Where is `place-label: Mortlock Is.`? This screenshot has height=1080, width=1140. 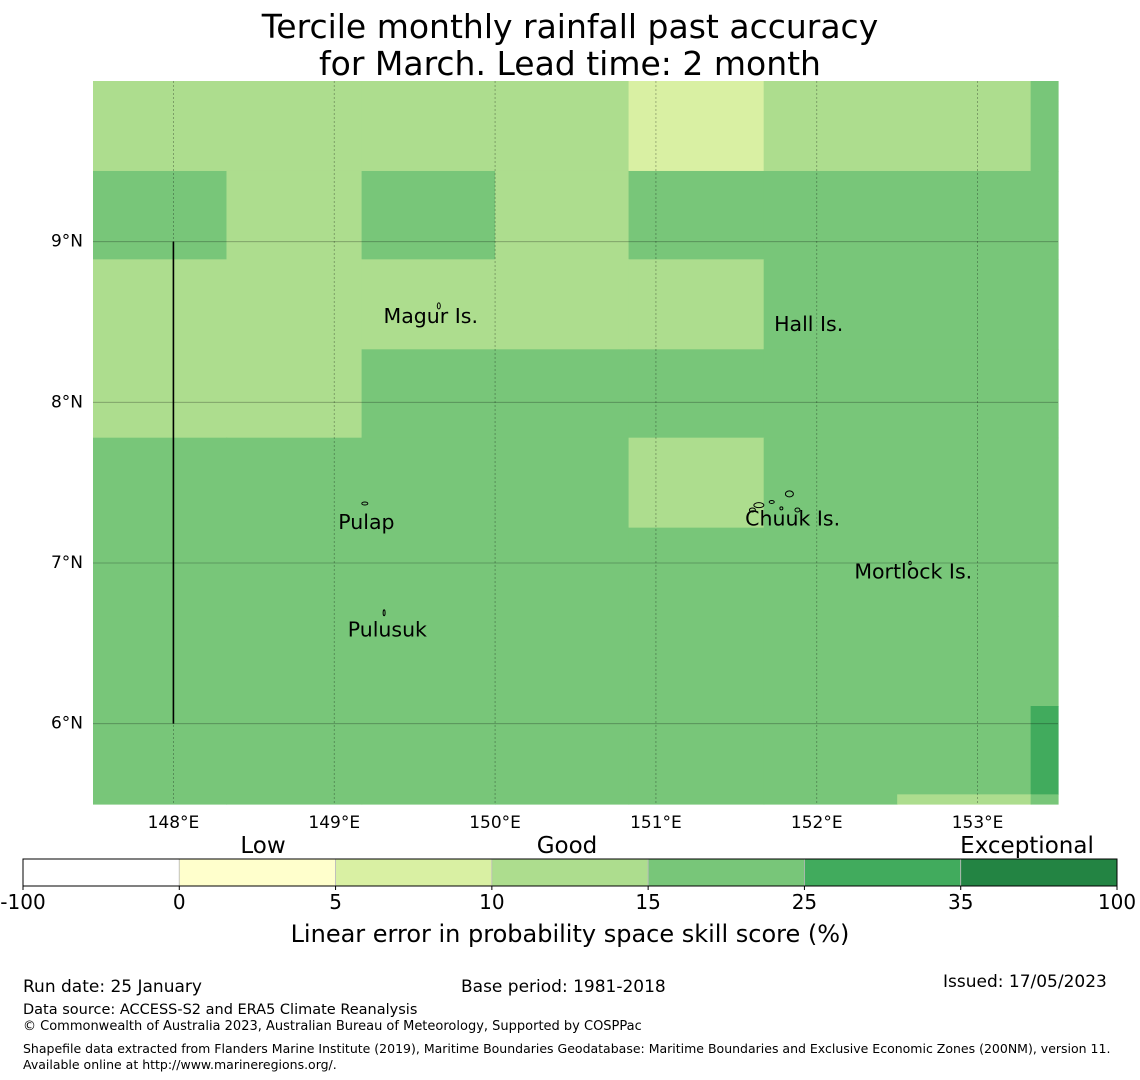
place-label: Mortlock Is. is located at coordinates (913, 572).